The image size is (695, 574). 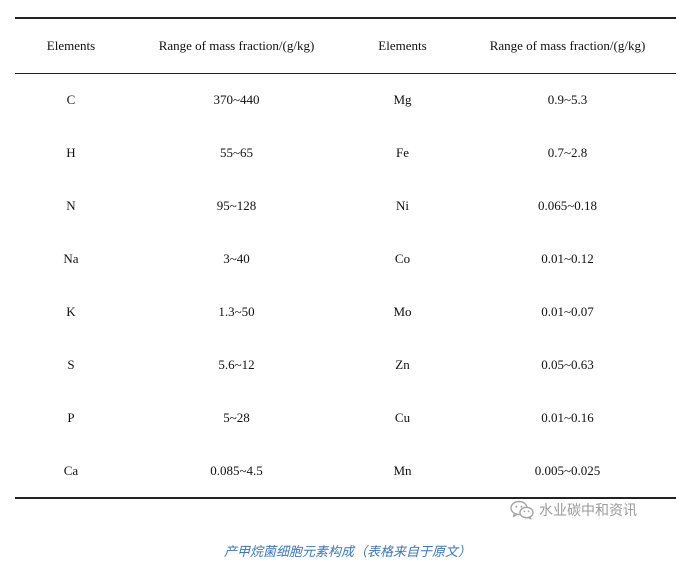 What do you see at coordinates (402, 153) in the screenshot?
I see `element-cell: Fe` at bounding box center [402, 153].